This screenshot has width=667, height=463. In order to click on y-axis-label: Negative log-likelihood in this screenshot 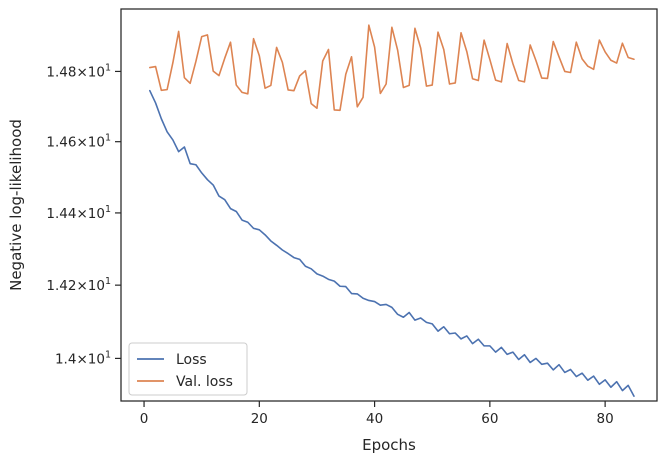, I will do `click(16, 205)`.